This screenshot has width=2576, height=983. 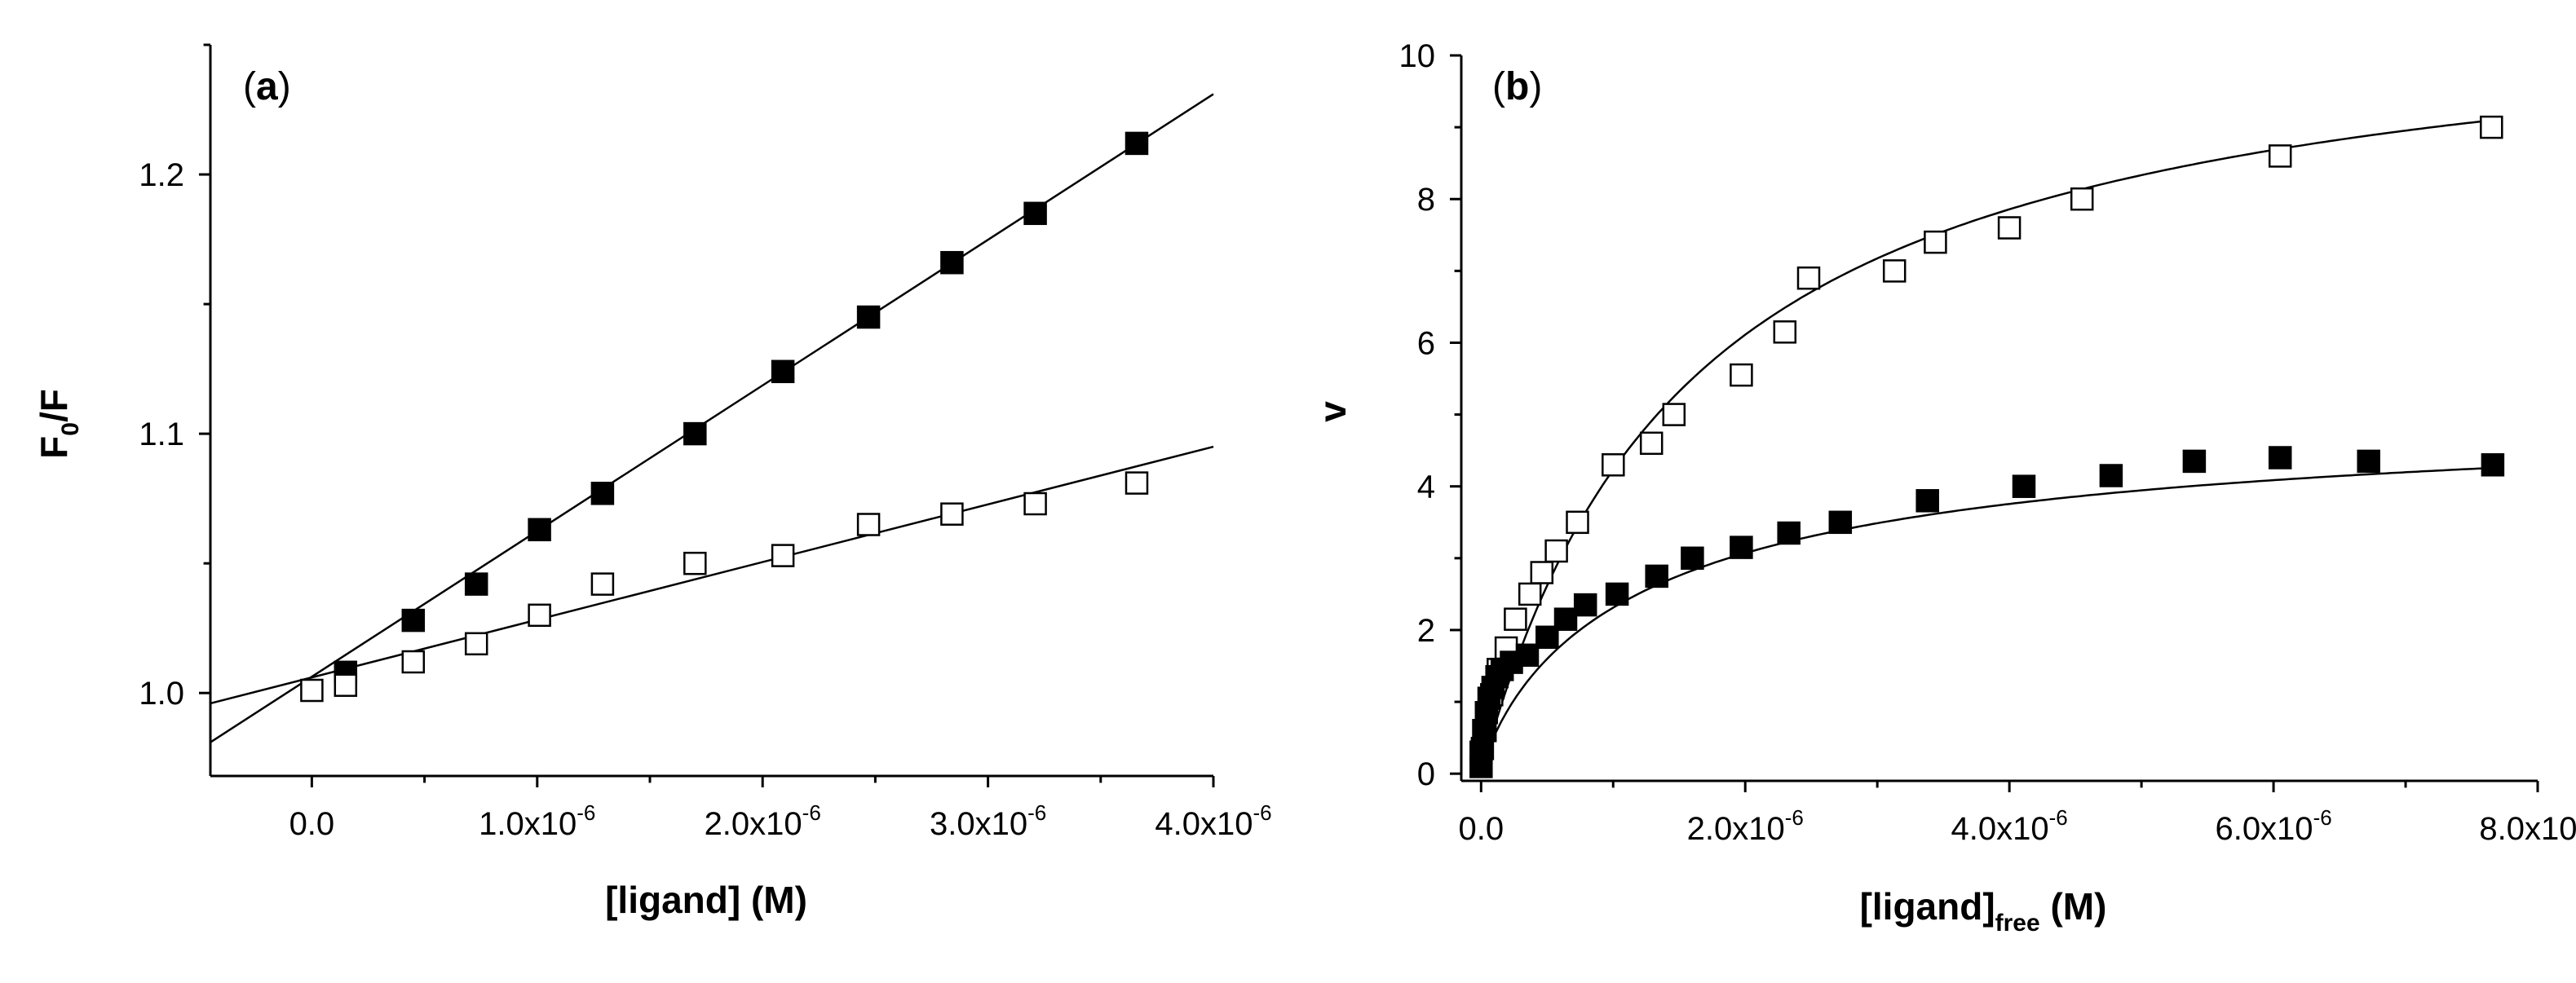 I want to click on panel-a-y-title-sub: 0, so click(x=70, y=429).